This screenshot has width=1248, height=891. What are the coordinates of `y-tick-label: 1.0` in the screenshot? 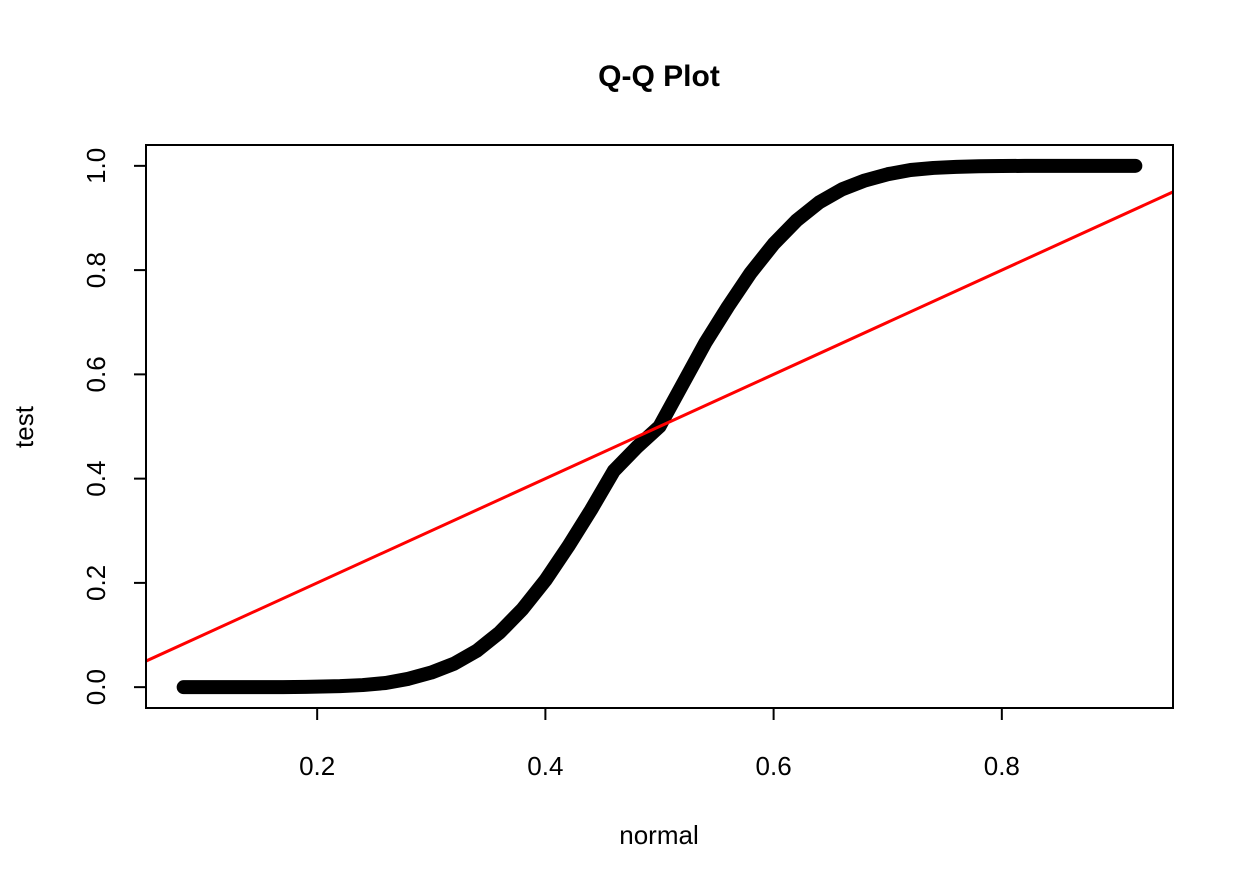 It's located at (96, 166).